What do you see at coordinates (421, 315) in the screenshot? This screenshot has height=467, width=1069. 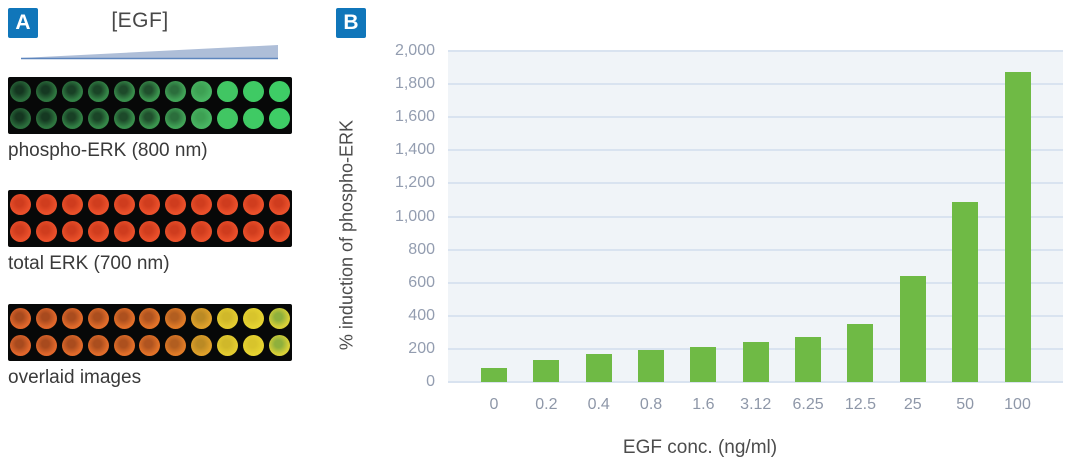 I see `y-tick-label: 400` at bounding box center [421, 315].